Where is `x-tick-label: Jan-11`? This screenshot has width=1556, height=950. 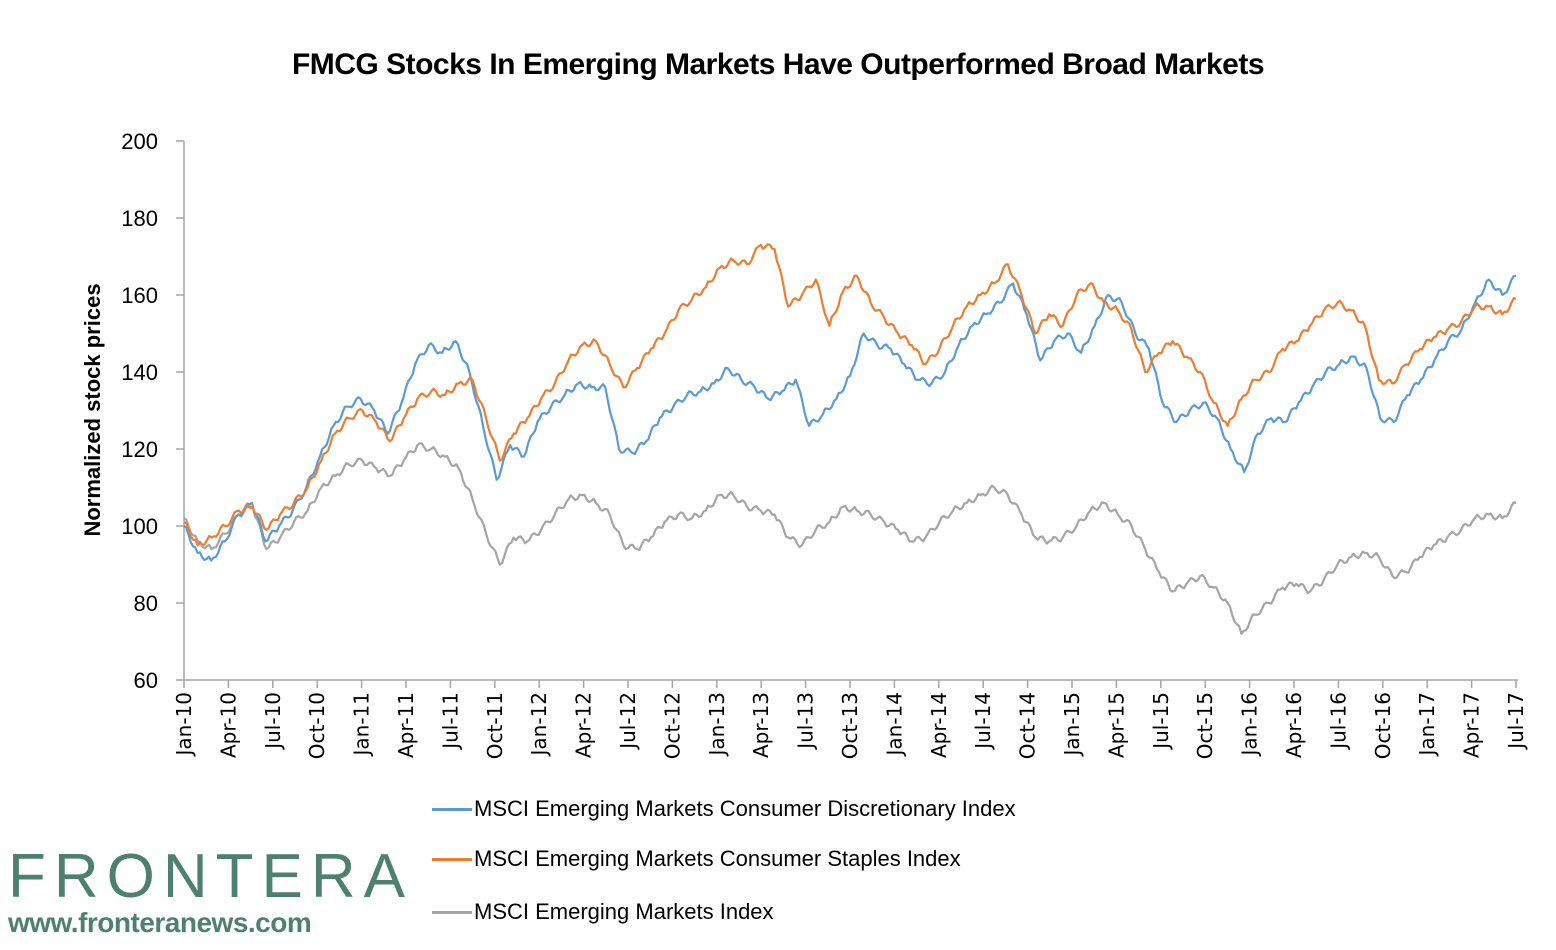
x-tick-label: Jan-11 is located at coordinates (362, 725).